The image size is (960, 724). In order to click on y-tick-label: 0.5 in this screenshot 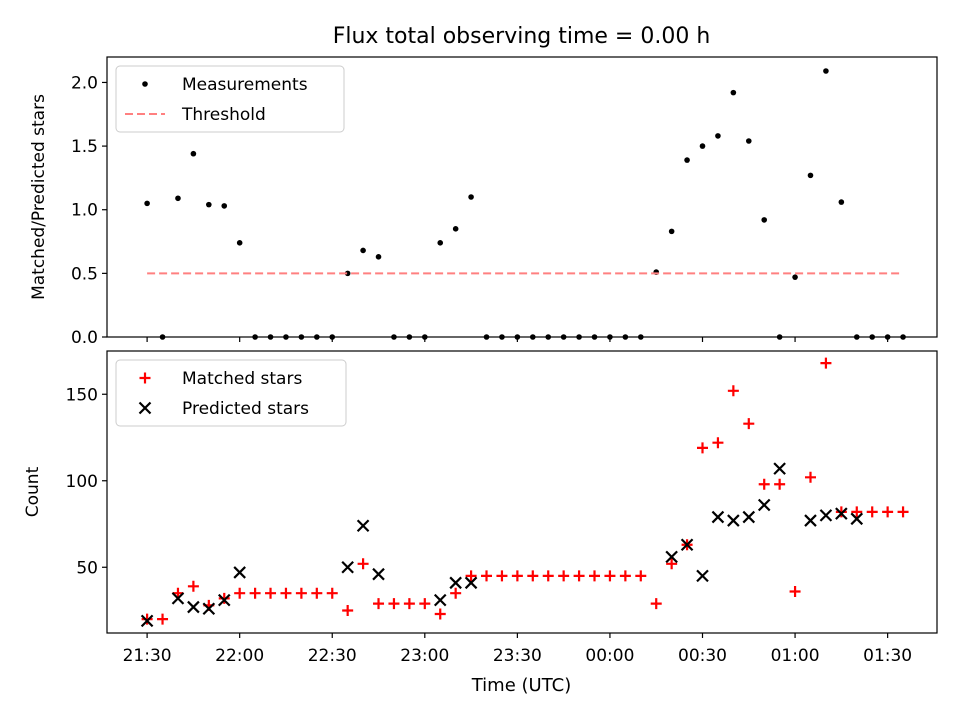, I will do `click(84, 274)`.